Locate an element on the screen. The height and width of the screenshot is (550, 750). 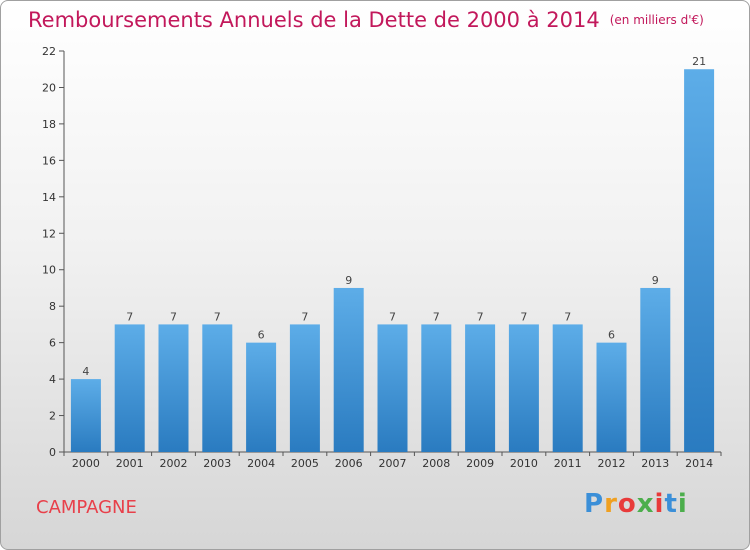
logo-letter: t is located at coordinates (671, 504).